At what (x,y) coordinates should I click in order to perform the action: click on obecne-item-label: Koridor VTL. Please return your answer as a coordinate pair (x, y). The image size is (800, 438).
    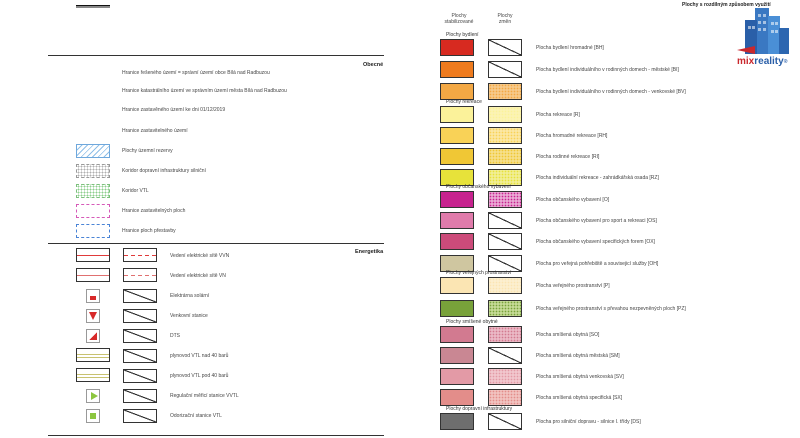
    Looking at the image, I should click on (135, 191).